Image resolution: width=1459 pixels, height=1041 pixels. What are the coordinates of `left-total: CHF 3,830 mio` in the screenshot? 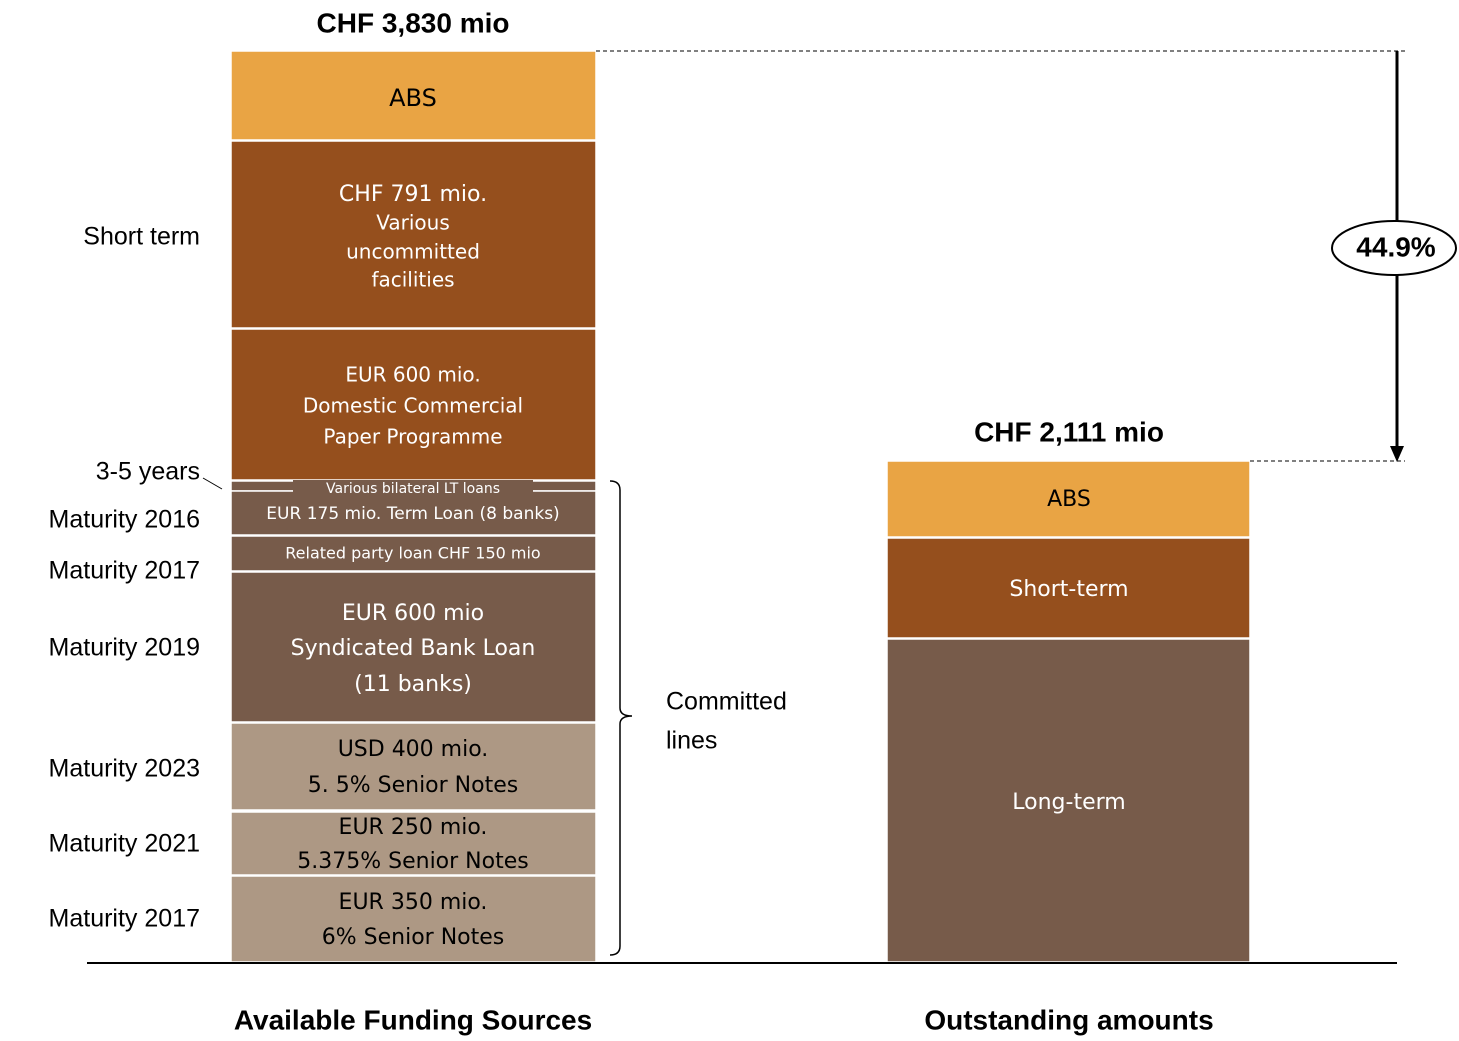 It's located at (413, 22).